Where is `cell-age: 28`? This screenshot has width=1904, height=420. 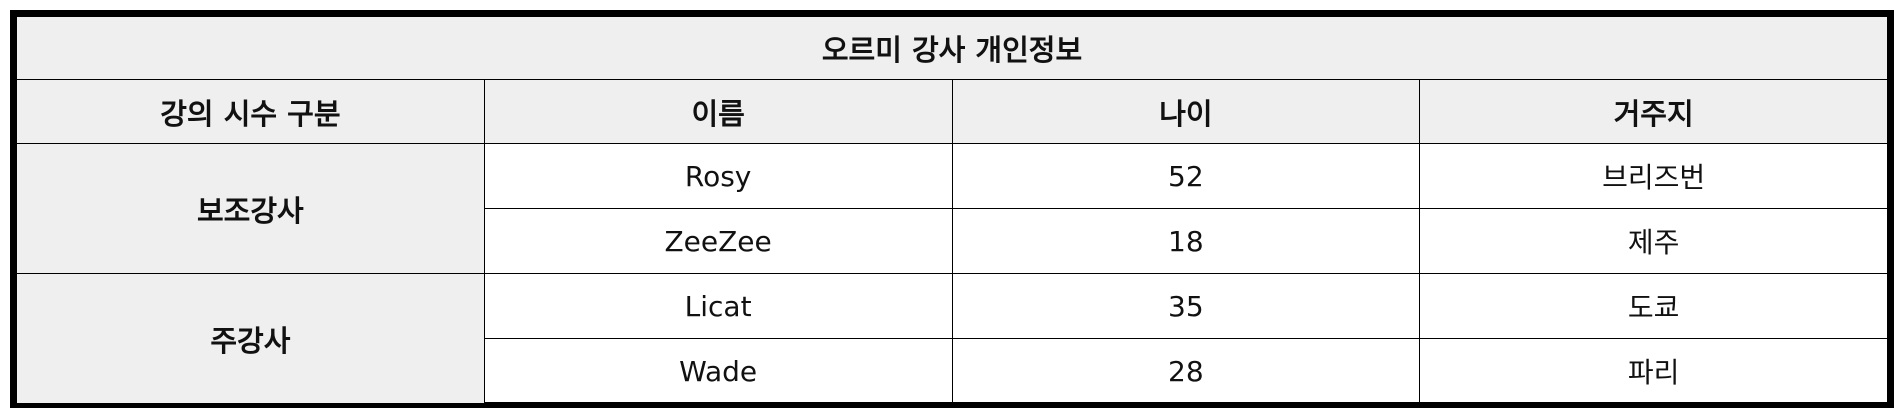
cell-age: 28 is located at coordinates (1186, 371).